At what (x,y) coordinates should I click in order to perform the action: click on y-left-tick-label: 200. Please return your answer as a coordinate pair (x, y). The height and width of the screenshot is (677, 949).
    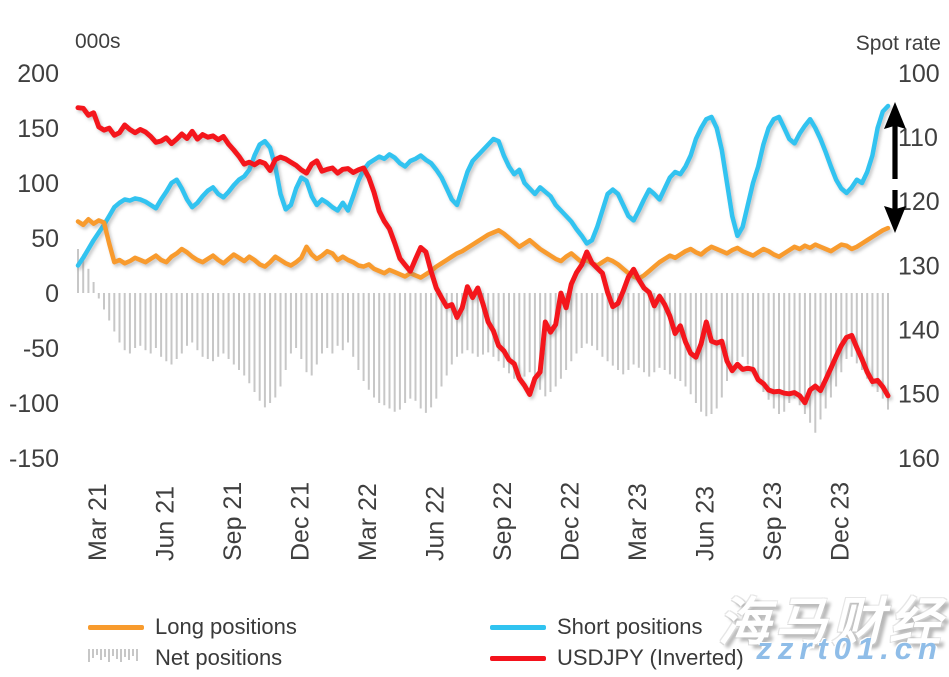
    Looking at the image, I should click on (38, 74).